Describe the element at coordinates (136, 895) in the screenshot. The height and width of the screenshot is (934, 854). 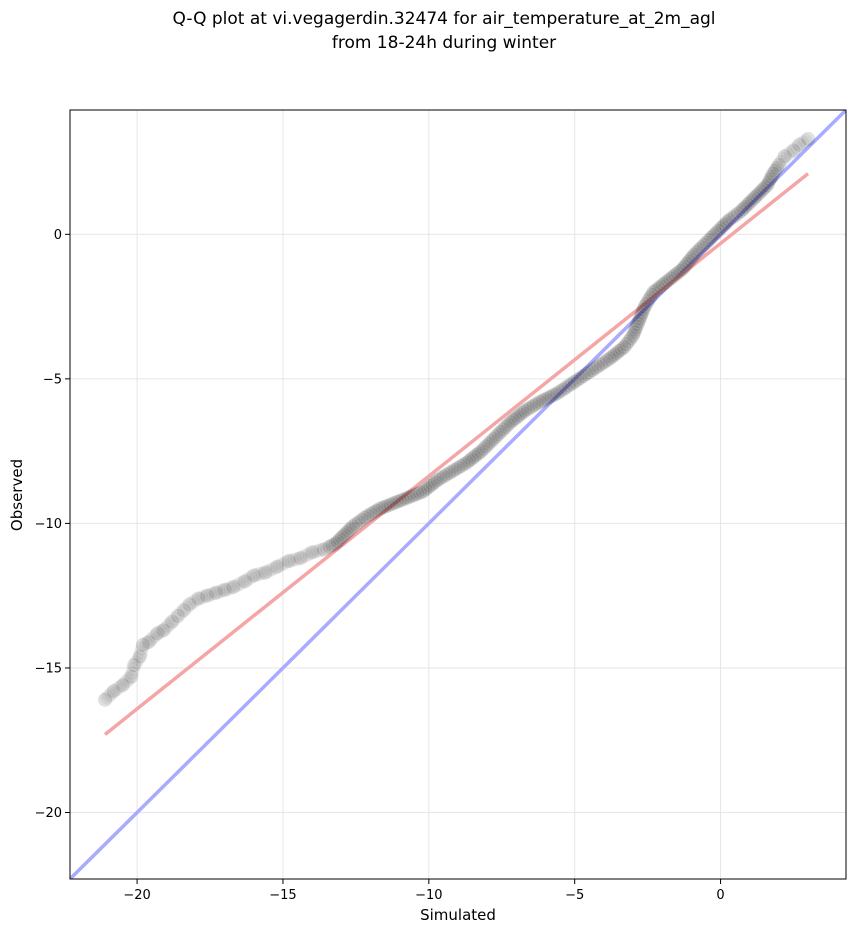
I see `x-tick-label: −20` at that location.